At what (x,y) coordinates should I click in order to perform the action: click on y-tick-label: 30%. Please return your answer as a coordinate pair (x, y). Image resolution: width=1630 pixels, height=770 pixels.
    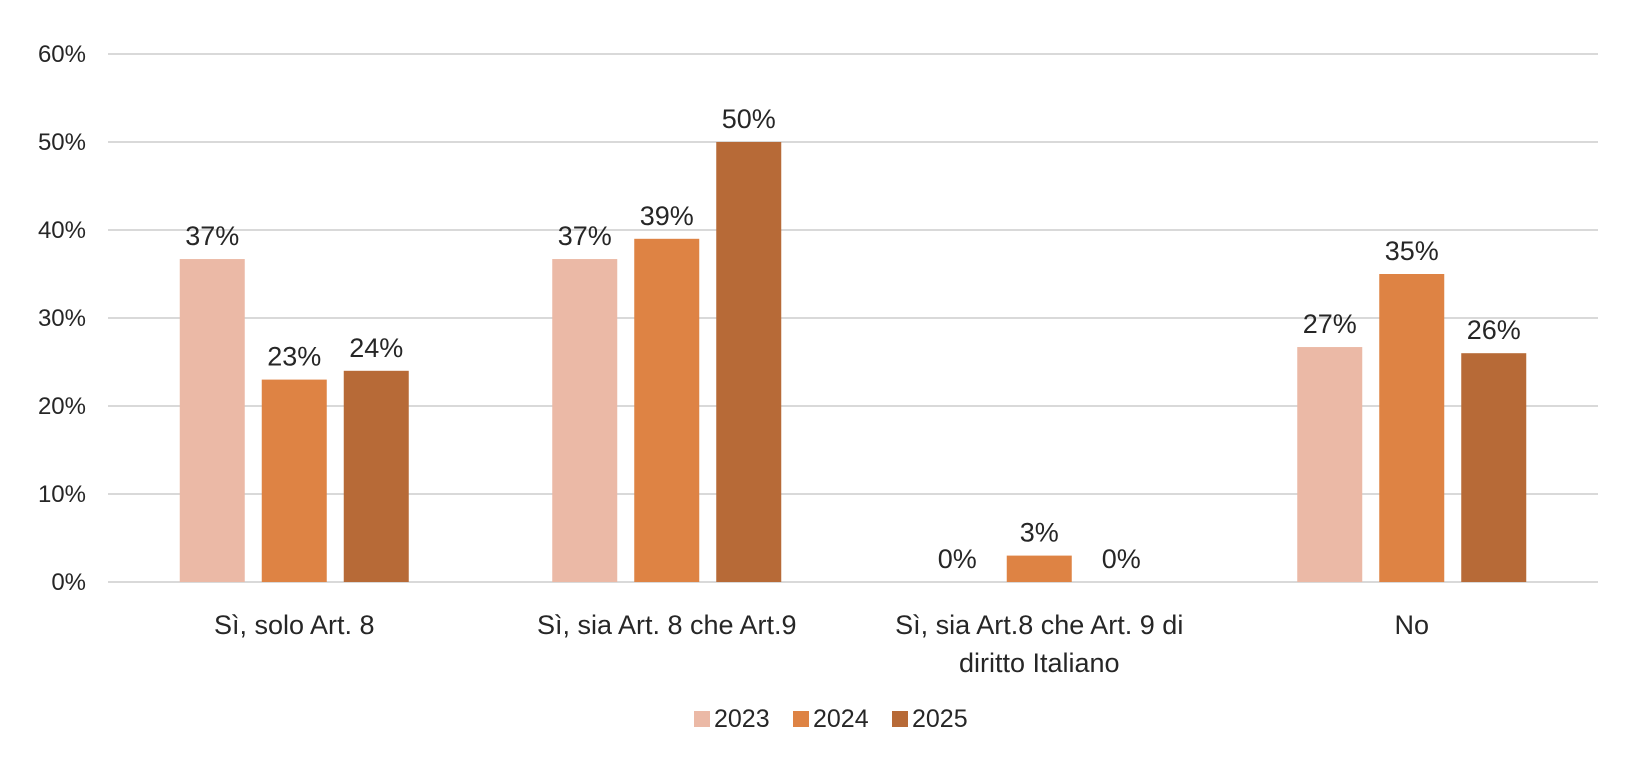
    Looking at the image, I should click on (62, 318).